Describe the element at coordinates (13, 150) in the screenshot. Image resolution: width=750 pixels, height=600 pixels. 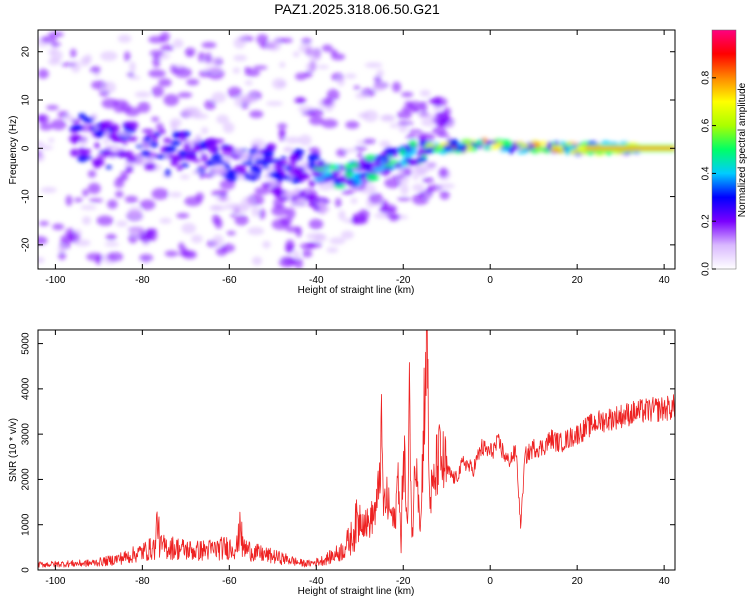
I see `spectrogram-y-axis-label: Frequency (Hz)` at that location.